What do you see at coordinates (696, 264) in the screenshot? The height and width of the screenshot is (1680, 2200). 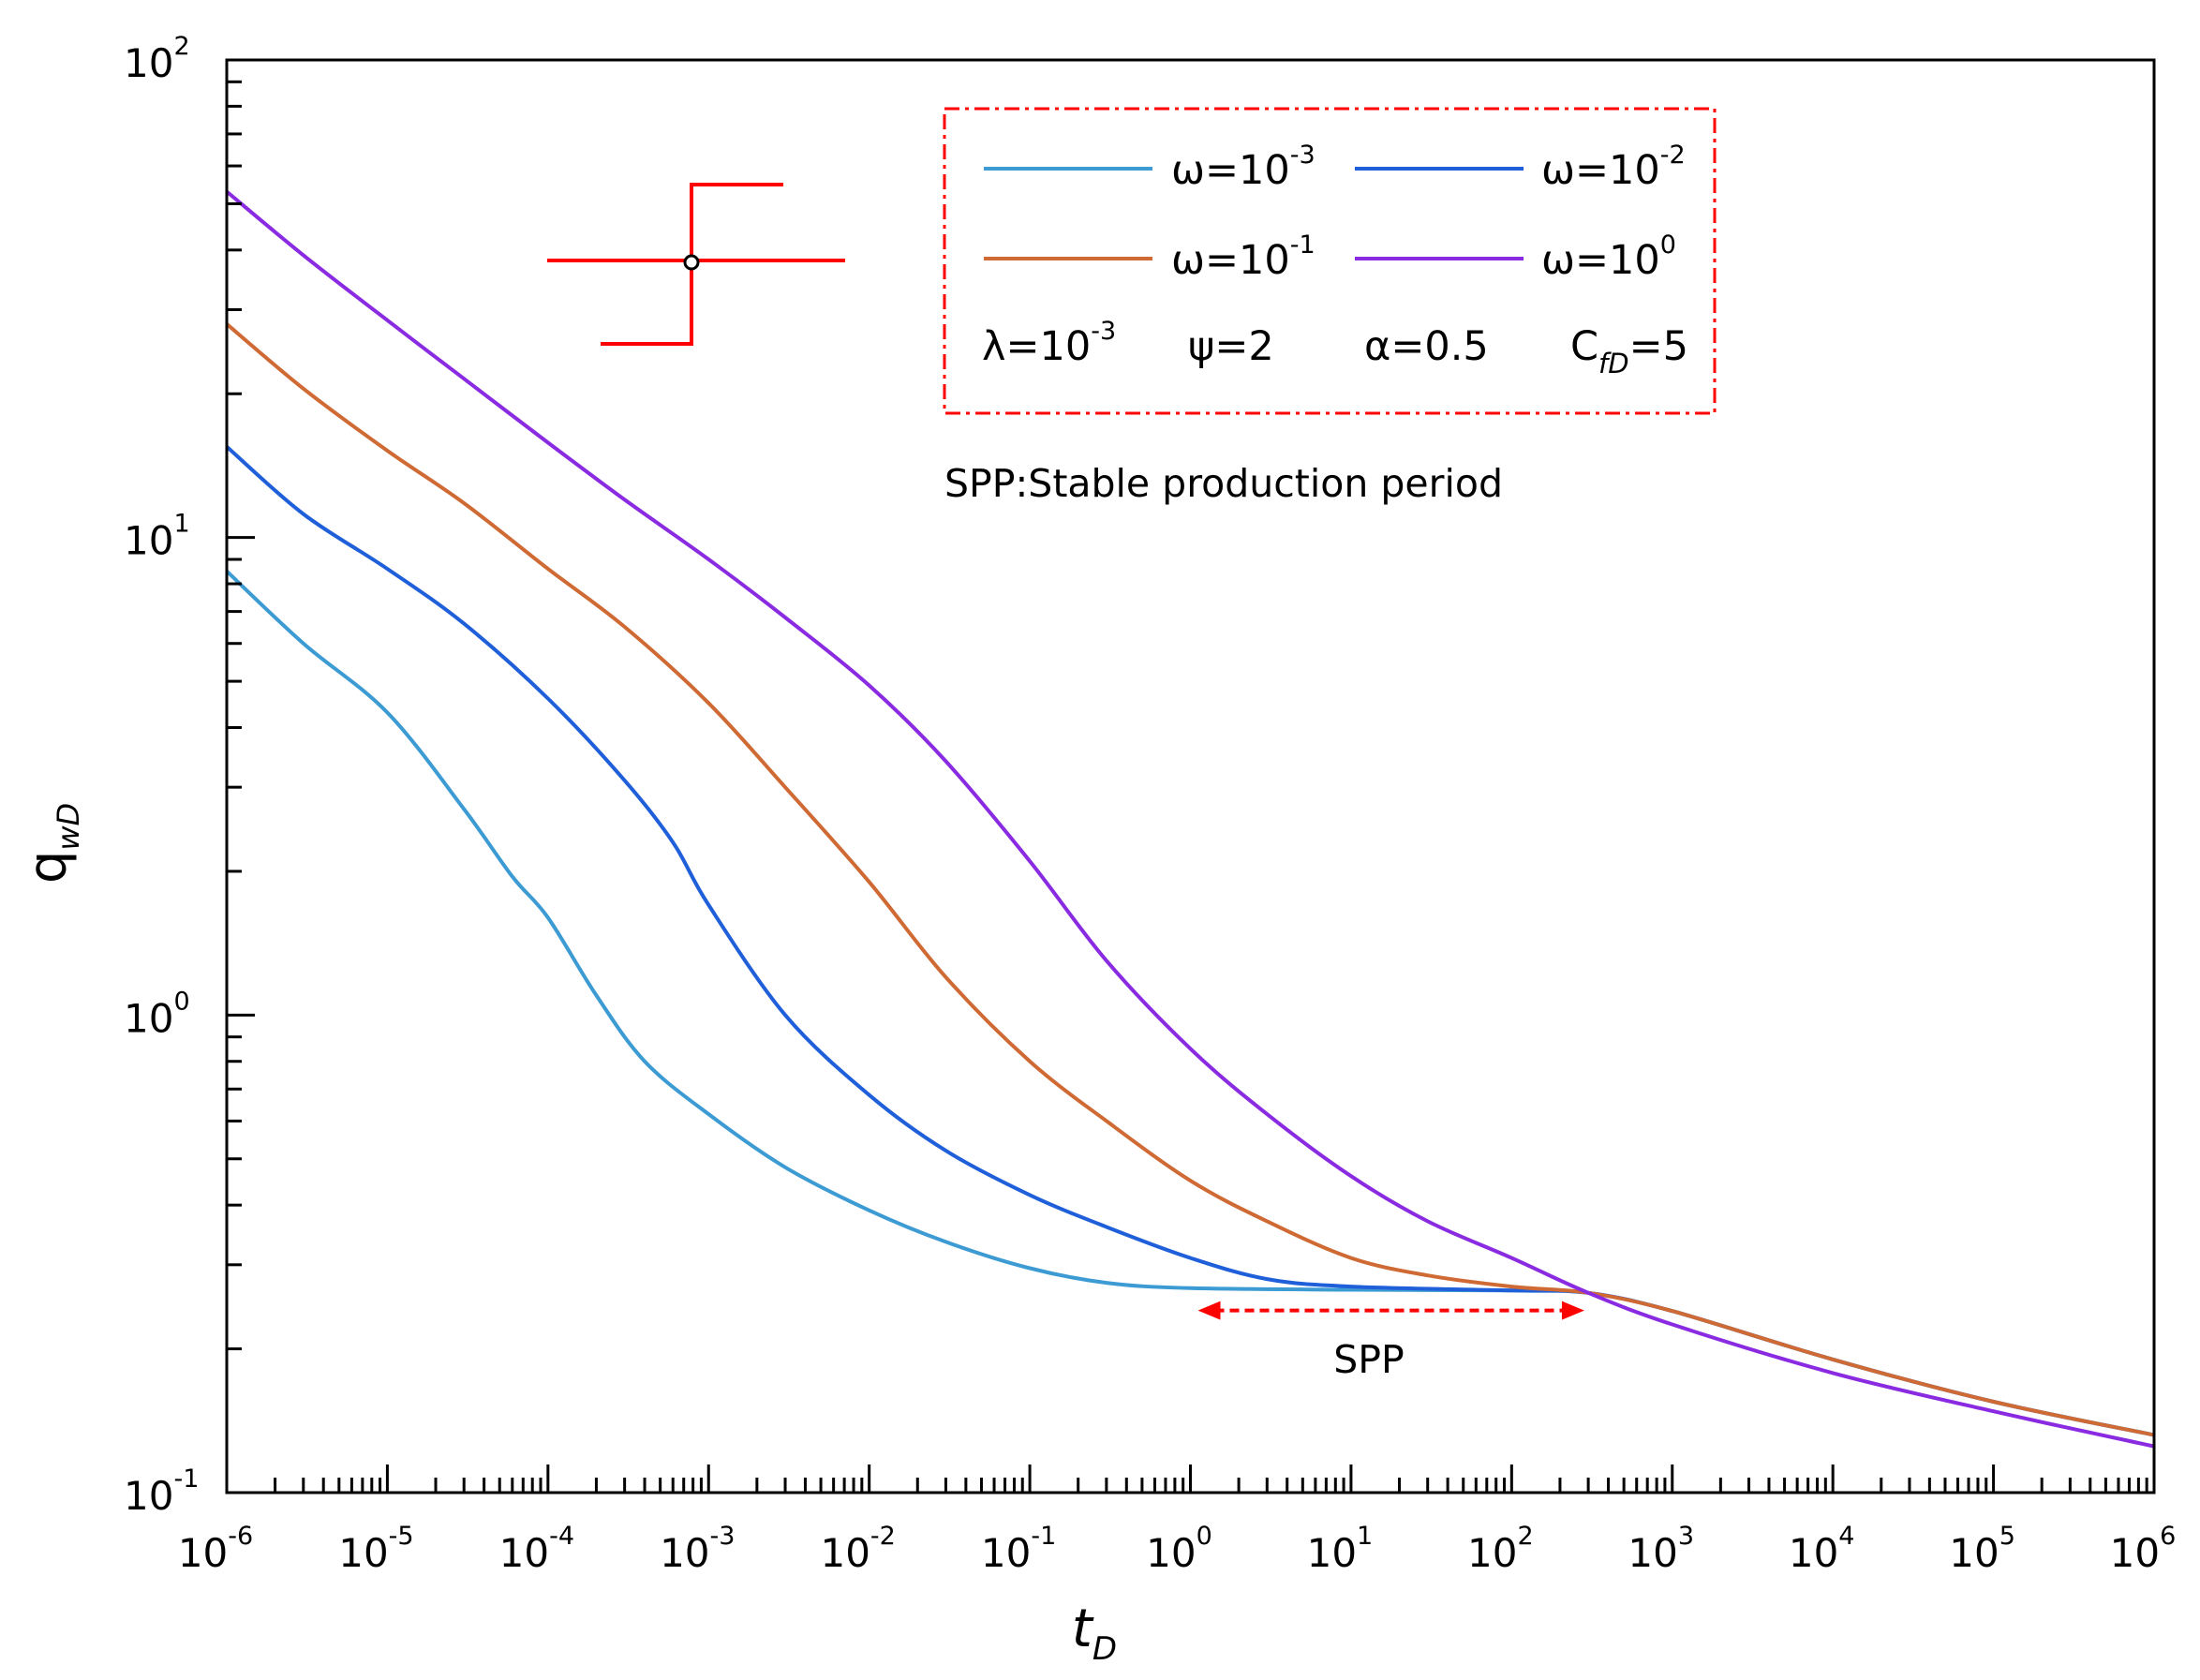 I see `fracture-well-schematic-icon` at bounding box center [696, 264].